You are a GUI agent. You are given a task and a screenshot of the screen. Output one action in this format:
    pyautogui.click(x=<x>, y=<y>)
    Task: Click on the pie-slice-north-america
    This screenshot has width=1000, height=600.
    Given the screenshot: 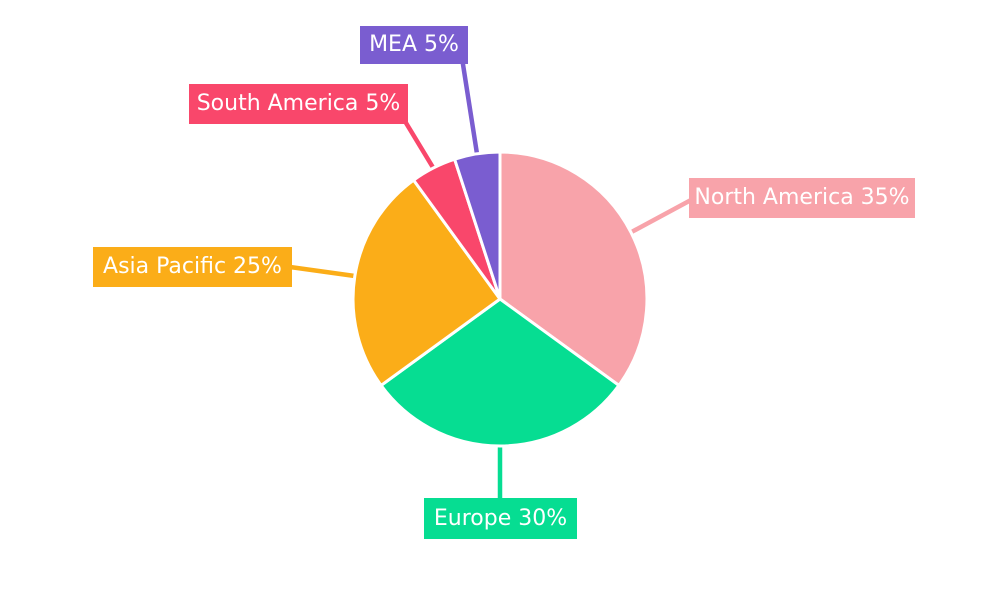 What is the action you would take?
    pyautogui.click(x=573, y=268)
    